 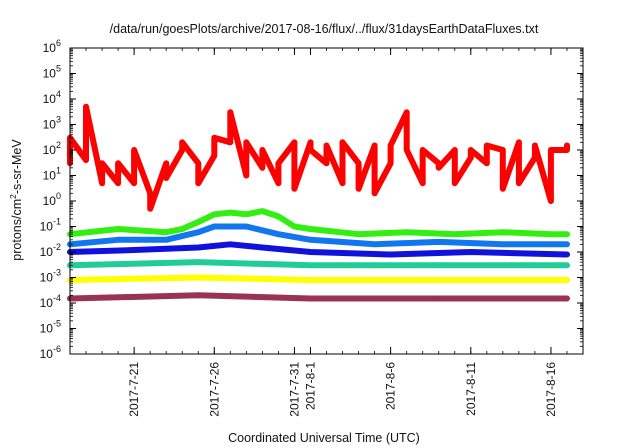 What do you see at coordinates (324, 438) in the screenshot?
I see `x-axis-label: Coordinated Universal Time (UTC)` at bounding box center [324, 438].